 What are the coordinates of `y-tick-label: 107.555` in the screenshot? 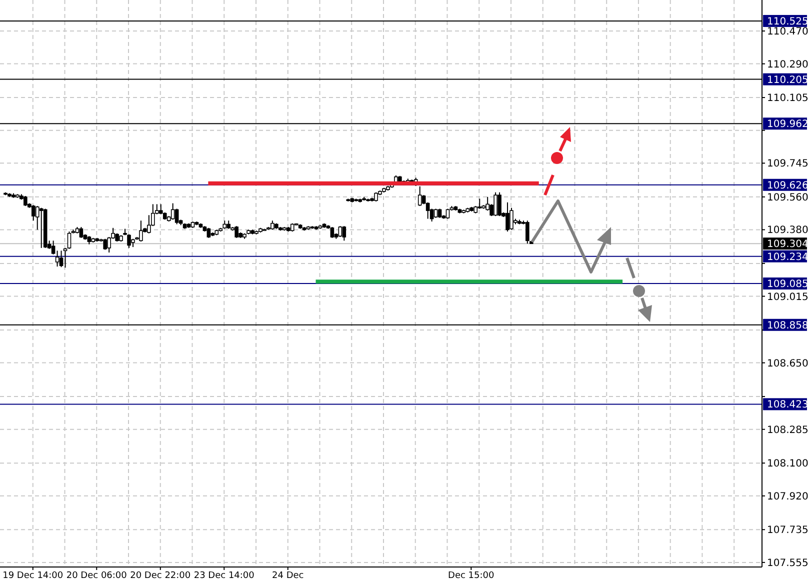 It's located at (787, 563).